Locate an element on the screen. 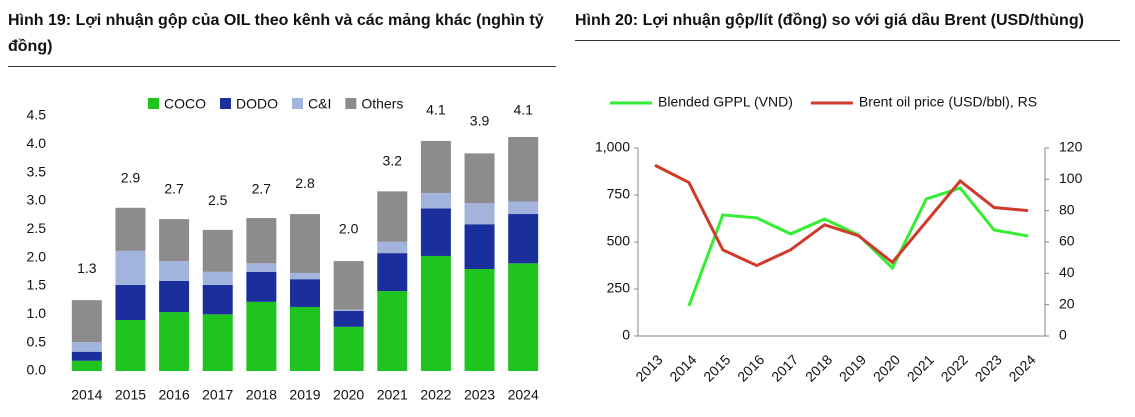 Image resolution: width=1135 pixels, height=417 pixels. legend-label: Blended GPPL (VND) is located at coordinates (725, 102).